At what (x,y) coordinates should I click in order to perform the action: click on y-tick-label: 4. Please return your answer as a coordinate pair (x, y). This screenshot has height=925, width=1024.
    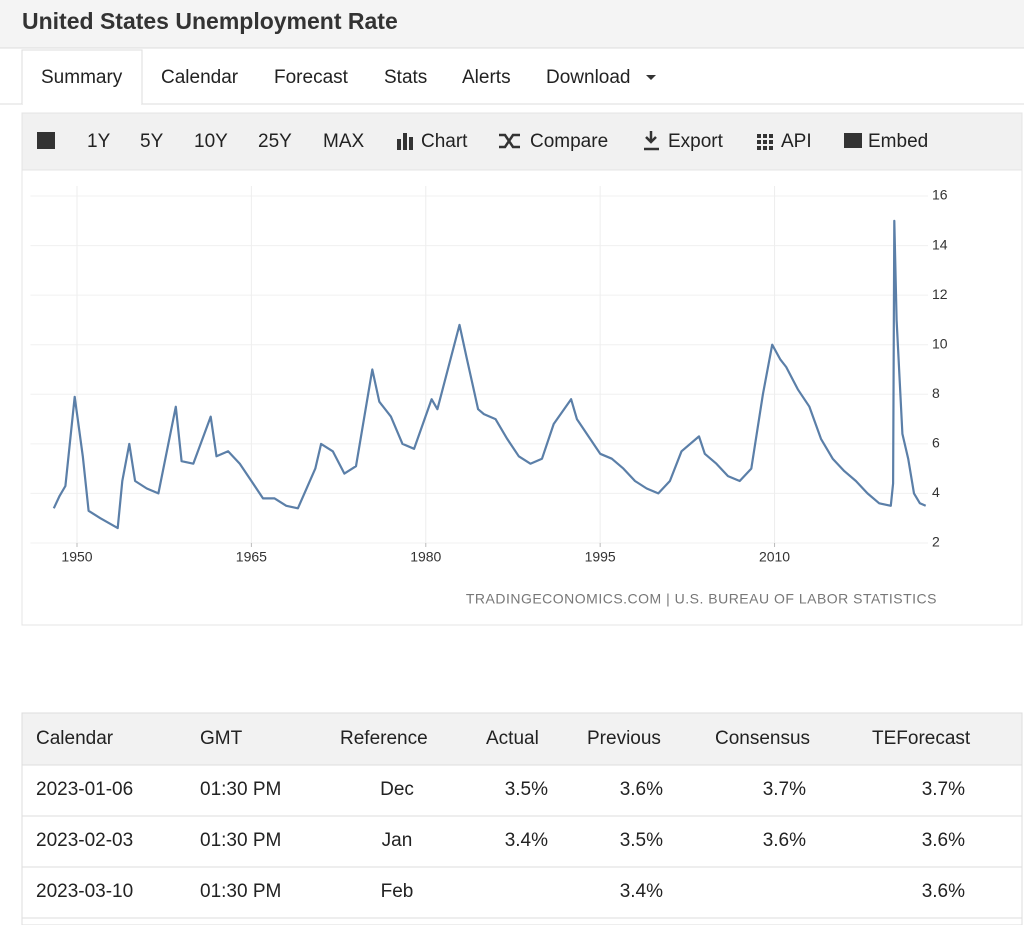
    Looking at the image, I should click on (936, 492).